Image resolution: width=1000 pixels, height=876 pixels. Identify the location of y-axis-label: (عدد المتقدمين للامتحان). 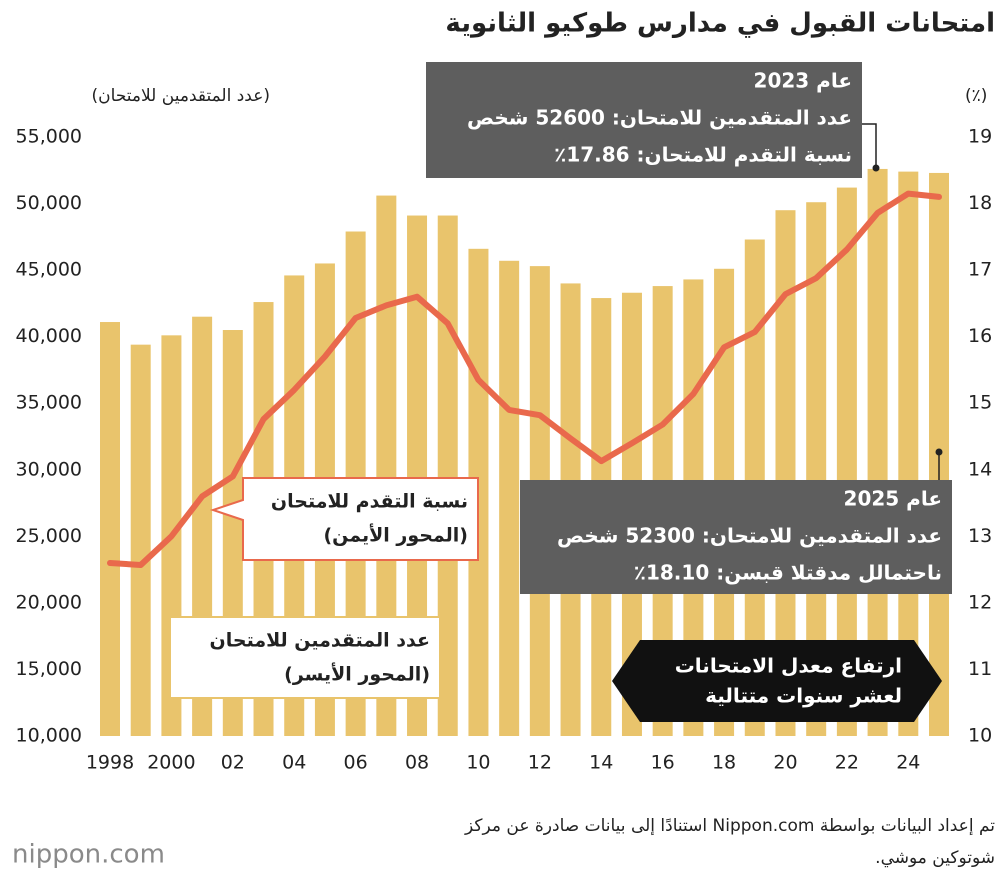
(181, 96).